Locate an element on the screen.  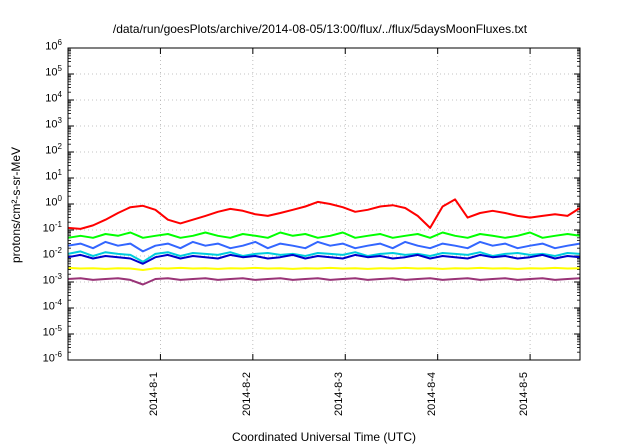
y-tick-label: 103 is located at coordinates (42, 123).